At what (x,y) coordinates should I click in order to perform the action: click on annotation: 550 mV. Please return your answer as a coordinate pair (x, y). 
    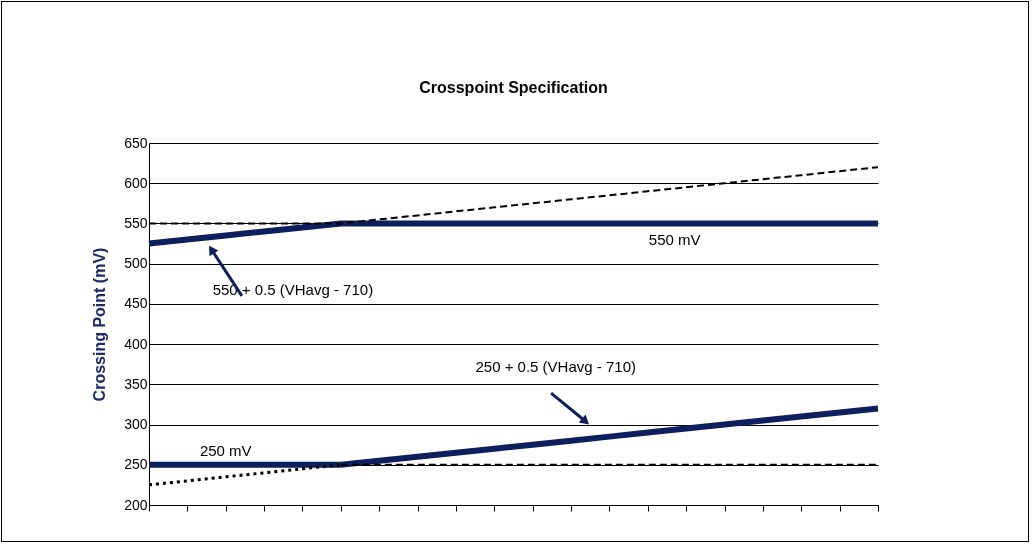
    Looking at the image, I should click on (674, 240).